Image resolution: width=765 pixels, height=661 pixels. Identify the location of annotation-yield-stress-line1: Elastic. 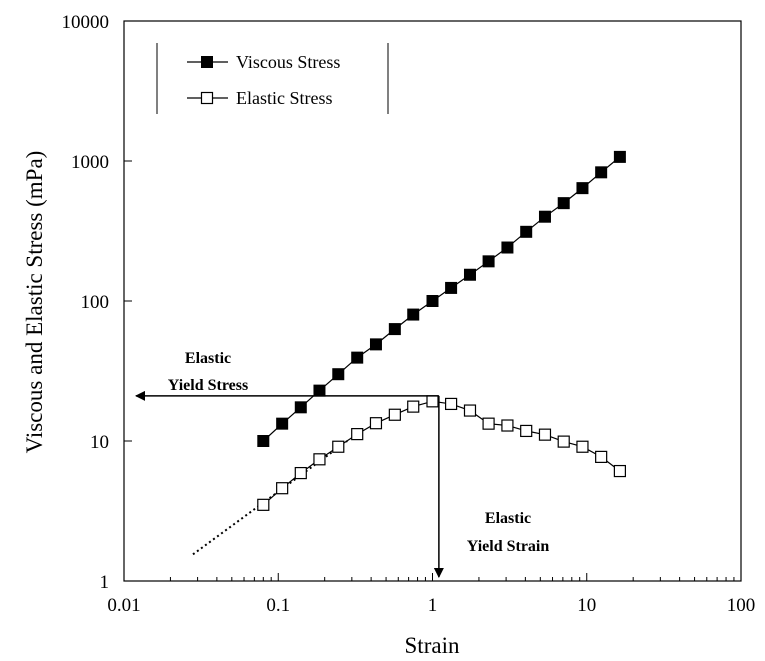
(208, 358).